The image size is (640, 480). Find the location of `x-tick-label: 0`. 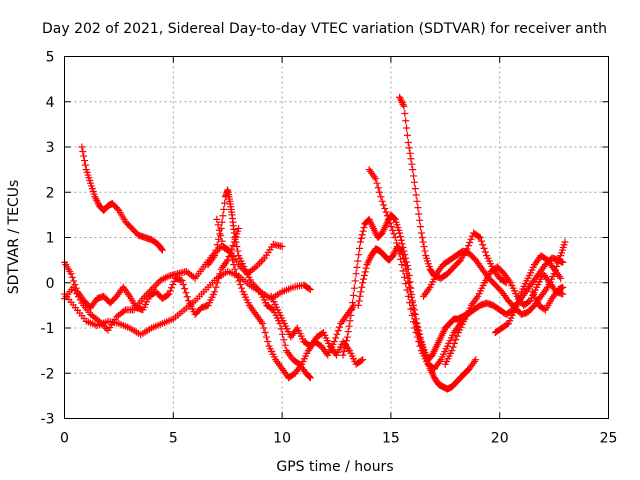

x-tick-label: 0 is located at coordinates (64, 439).